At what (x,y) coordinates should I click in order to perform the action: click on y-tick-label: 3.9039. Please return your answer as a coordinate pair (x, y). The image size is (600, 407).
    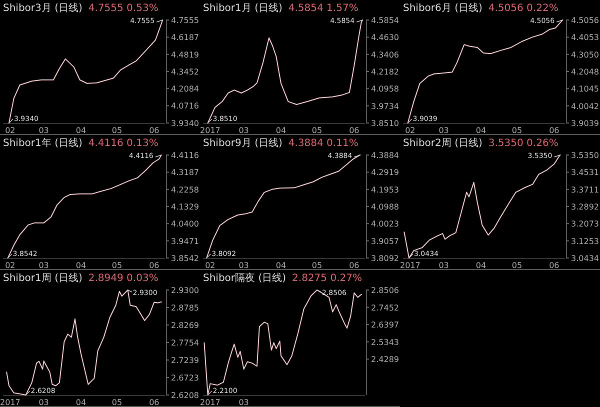
    Looking at the image, I should click on (585, 123).